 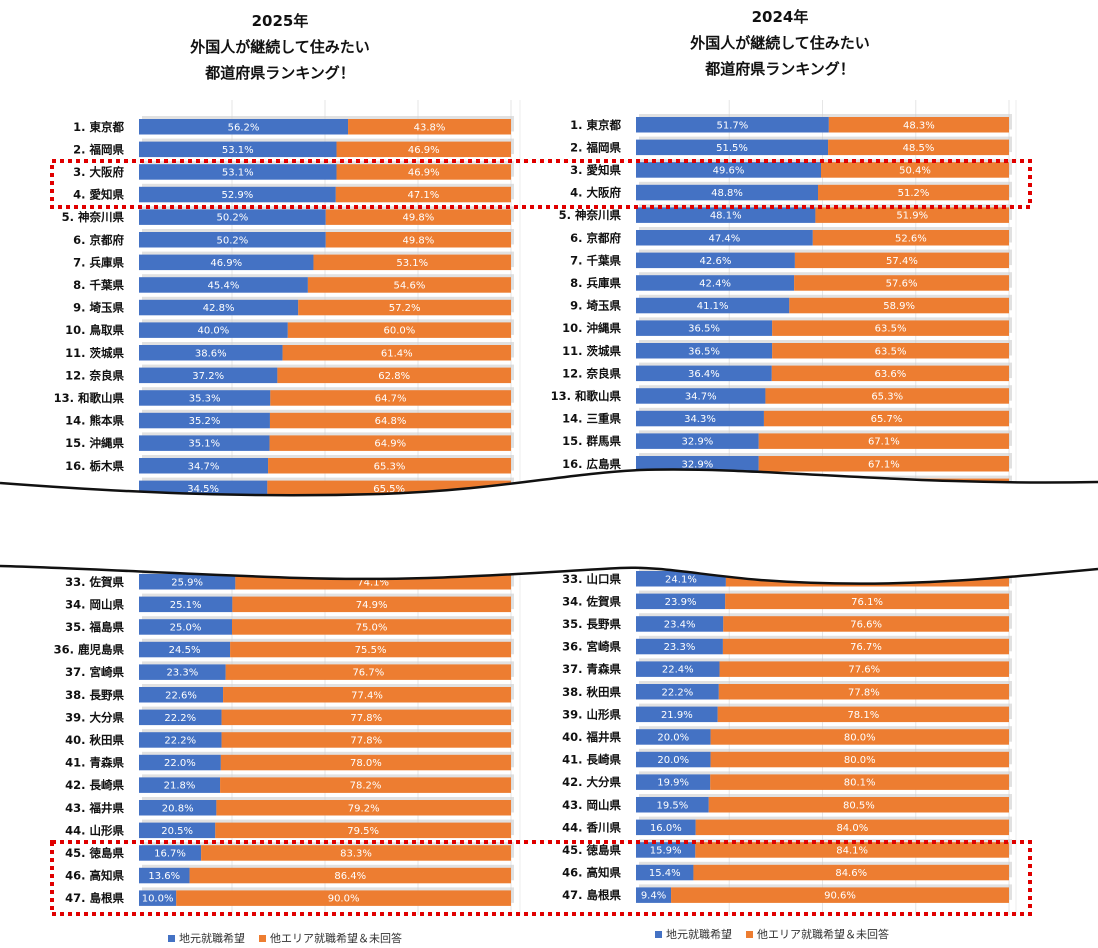 I want to click on value-label-local: 22.2%, so click(x=180, y=718).